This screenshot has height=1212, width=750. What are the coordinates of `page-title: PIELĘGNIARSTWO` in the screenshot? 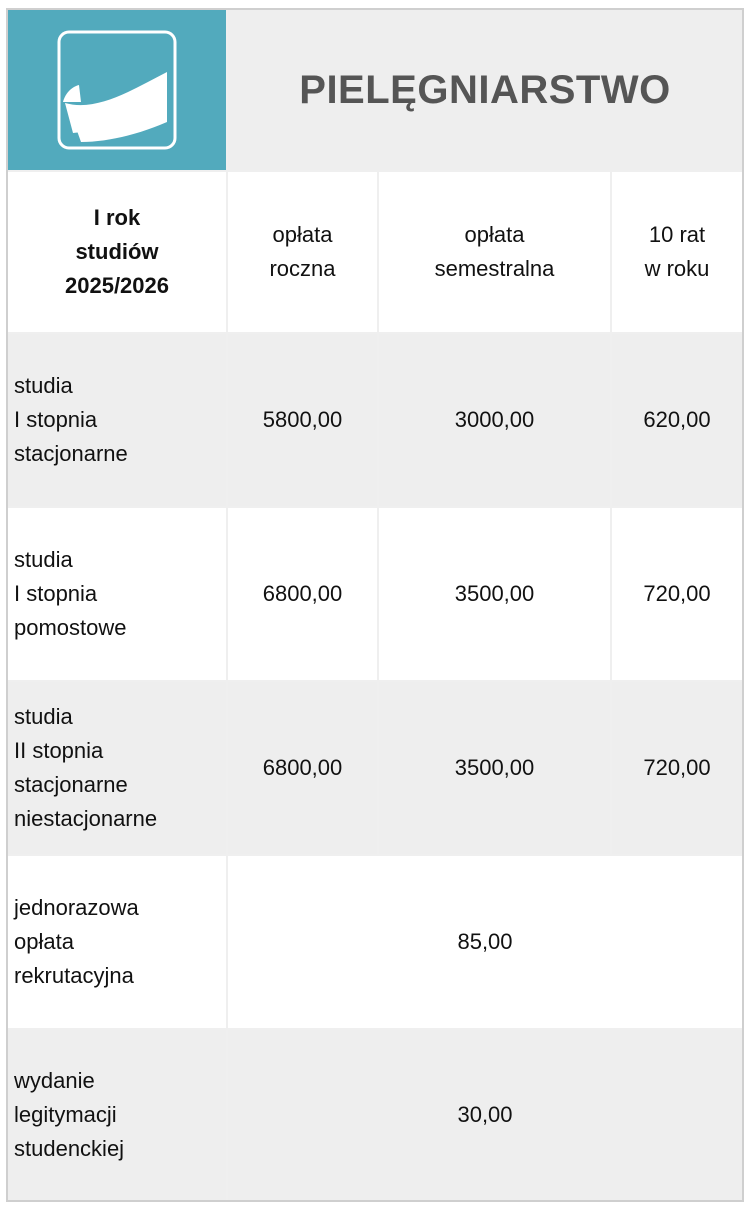 It's located at (485, 90).